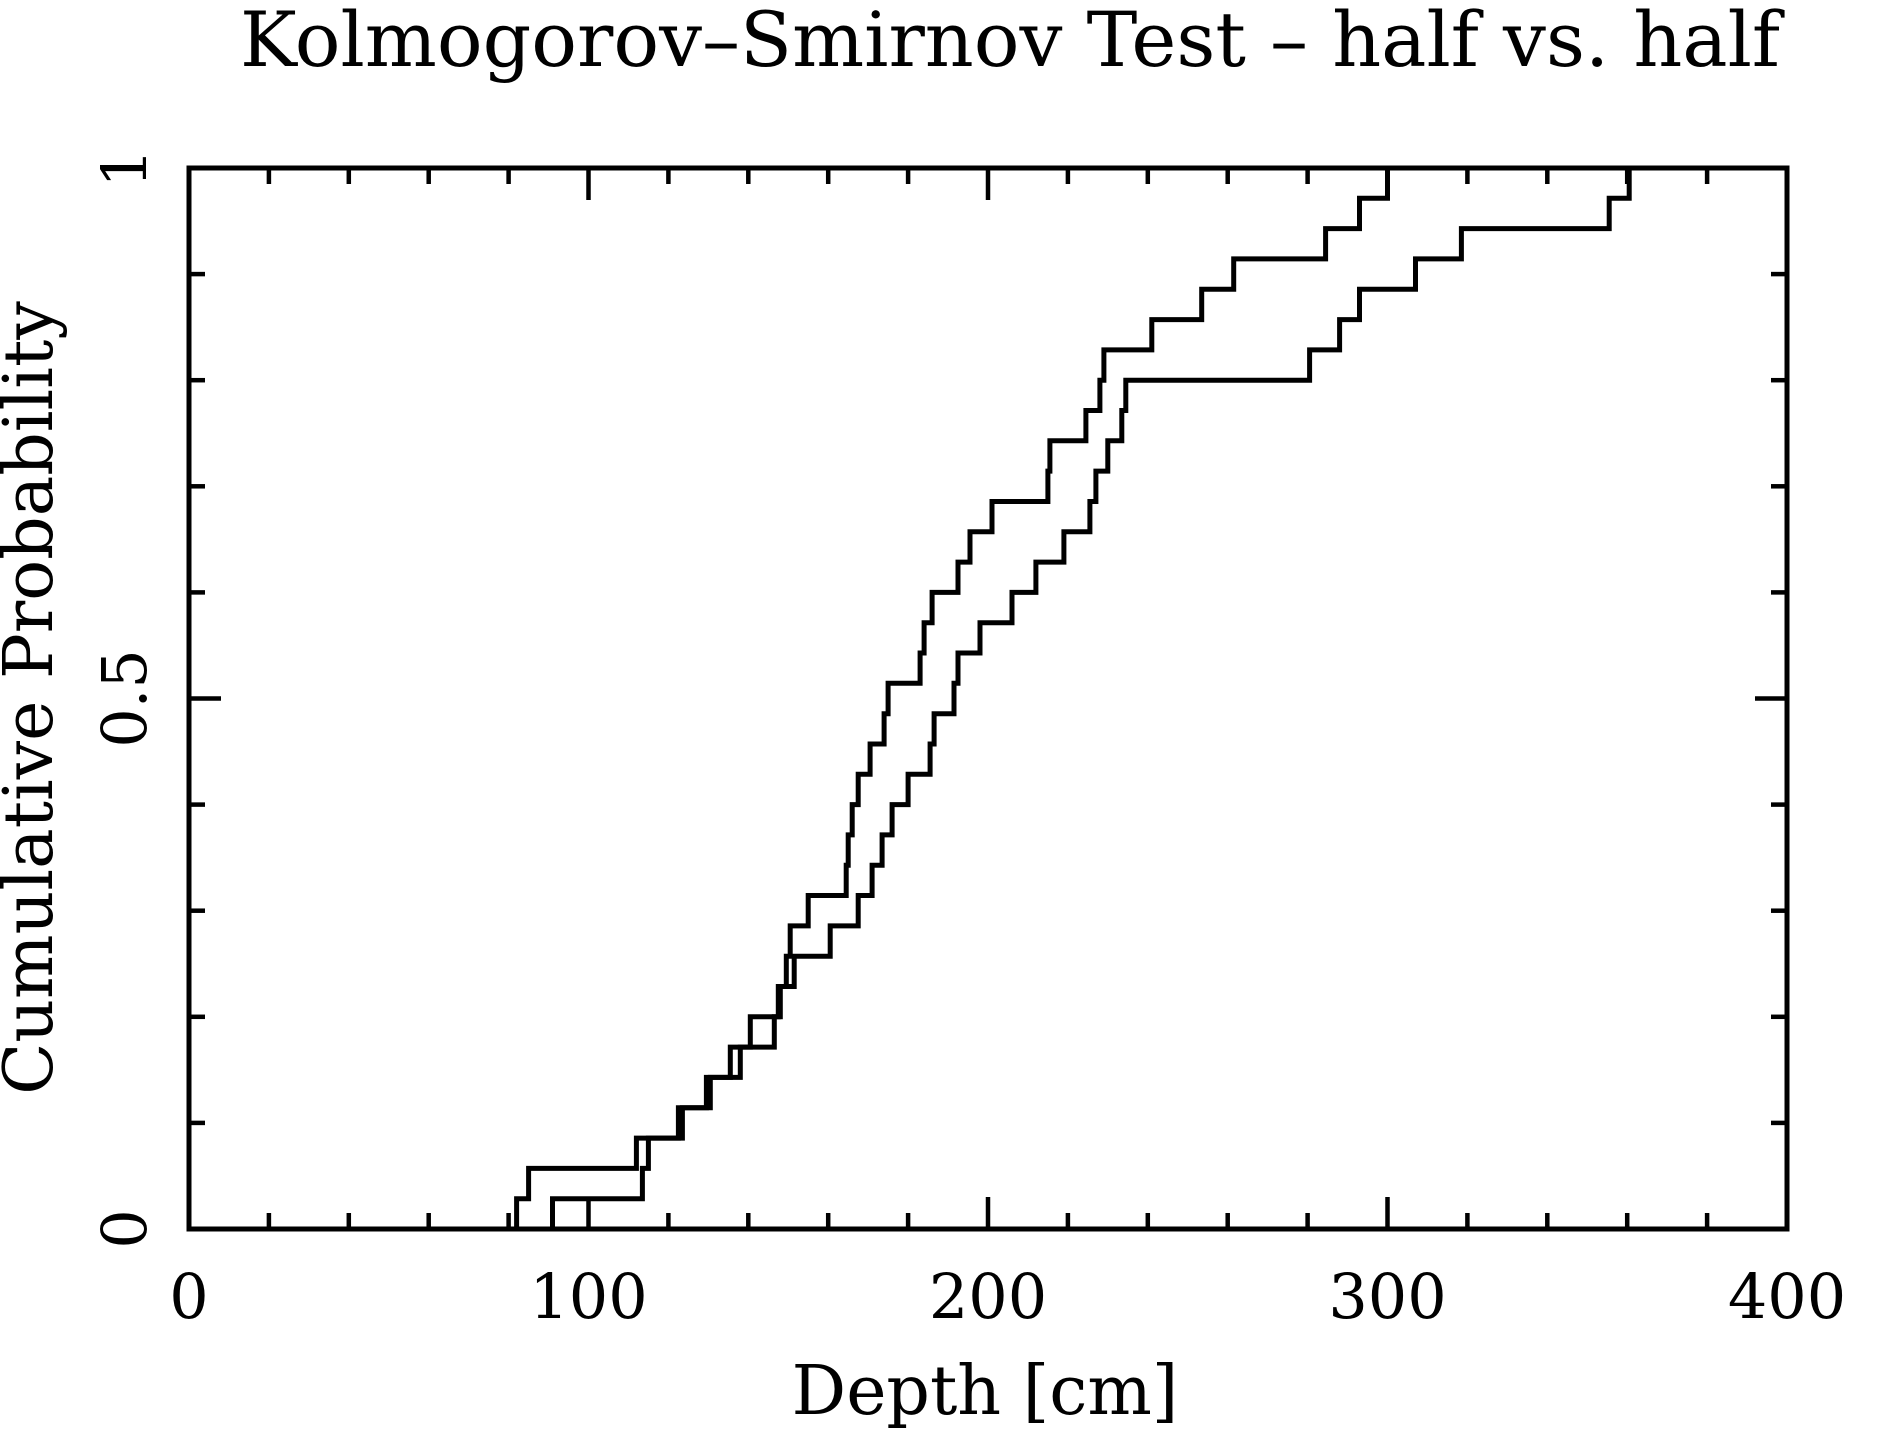 The height and width of the screenshot is (1447, 1878). Describe the element at coordinates (988, 1296) in the screenshot. I see `x-tick-label-200: 200` at that location.